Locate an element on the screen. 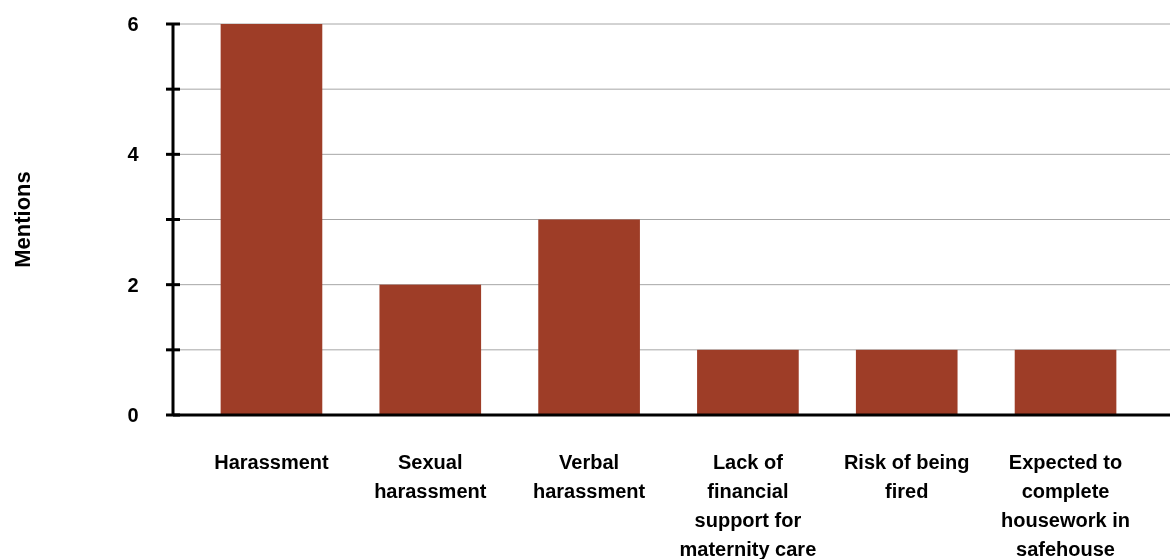  x-tick-label: Harassment is located at coordinates (272, 462).